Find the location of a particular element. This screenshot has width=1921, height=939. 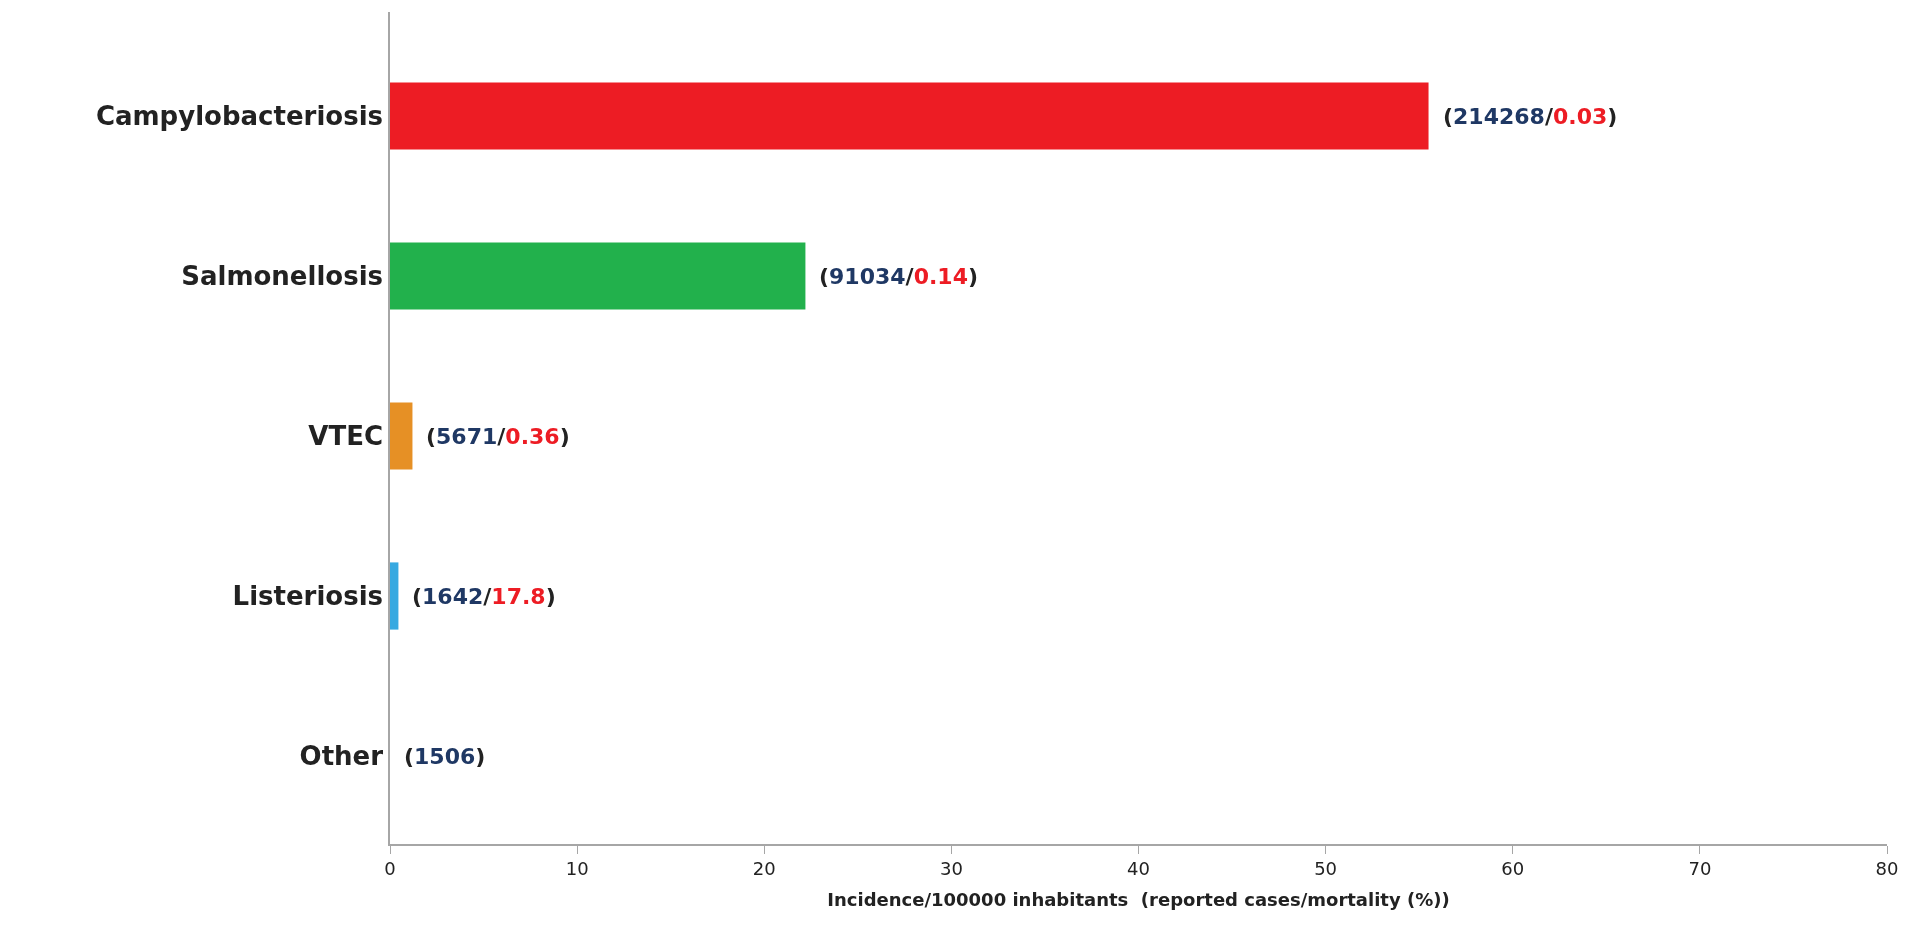

x-tick-label: 60 is located at coordinates (1513, 869).